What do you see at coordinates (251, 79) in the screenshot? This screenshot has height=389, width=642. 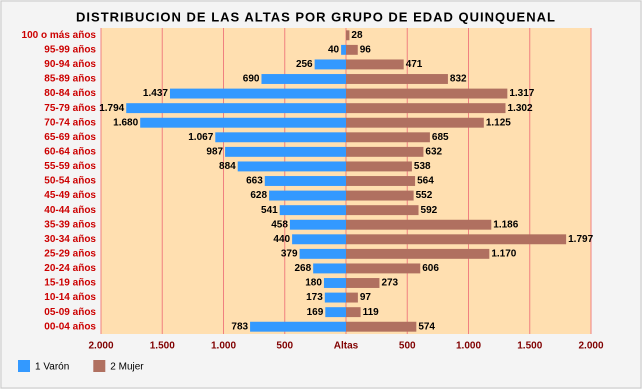 I see `value-label: 690` at bounding box center [251, 79].